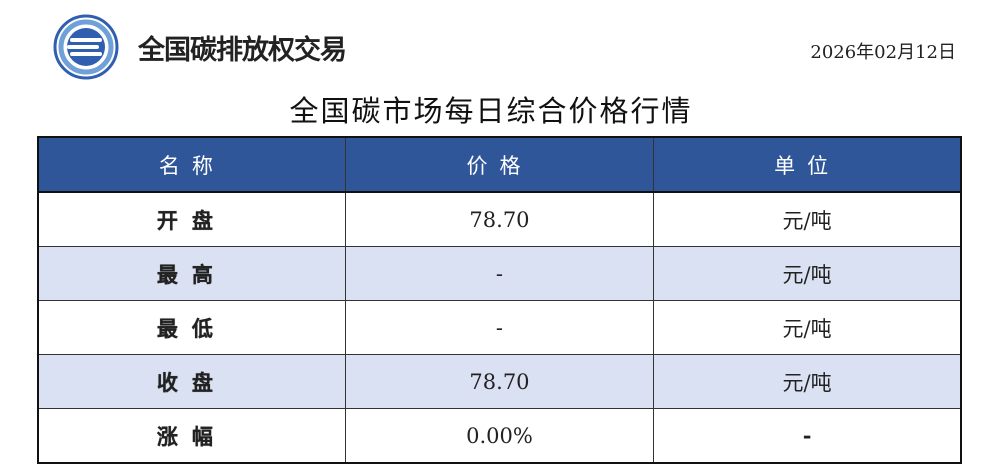 The image size is (982, 474). What do you see at coordinates (491, 111) in the screenshot?
I see `page-title: 全国碳市场每日综合价格行情` at bounding box center [491, 111].